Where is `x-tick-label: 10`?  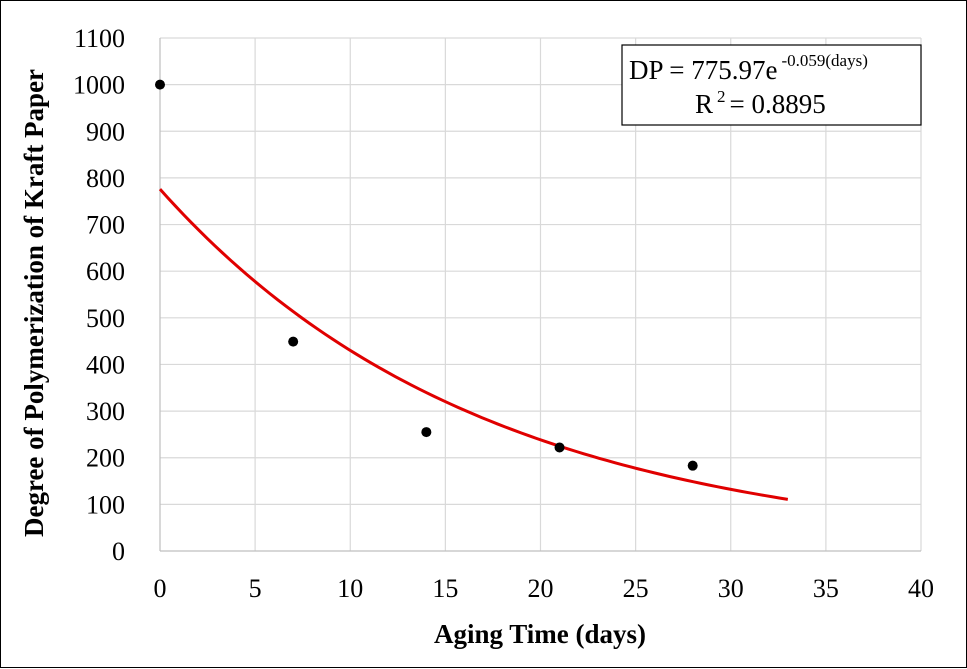
x-tick-label: 10 is located at coordinates (350, 588).